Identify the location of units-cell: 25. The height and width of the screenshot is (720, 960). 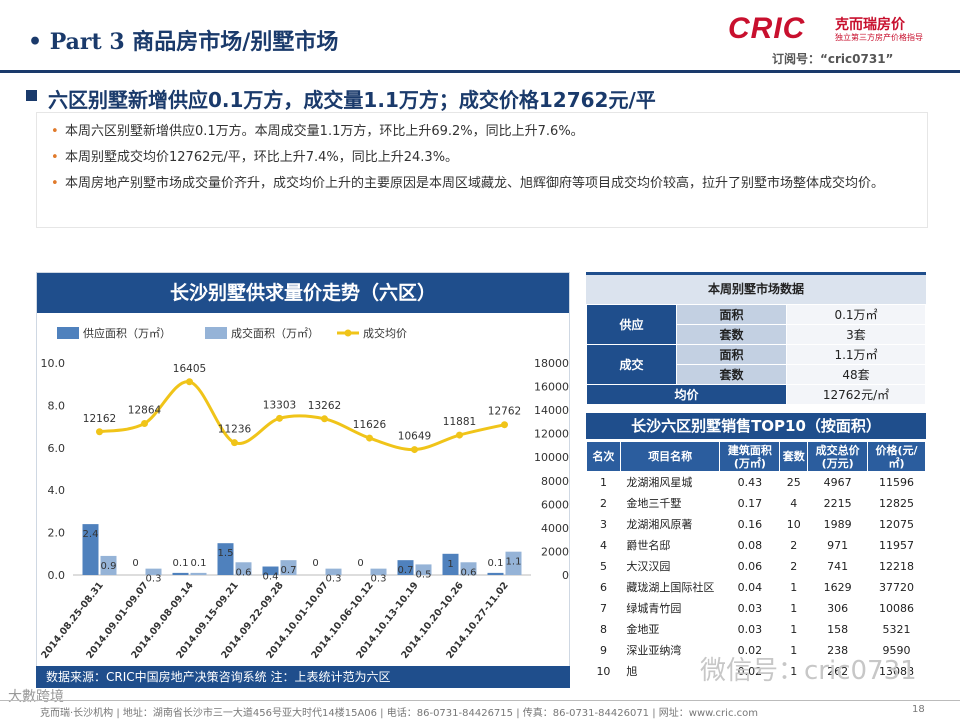
(793, 482).